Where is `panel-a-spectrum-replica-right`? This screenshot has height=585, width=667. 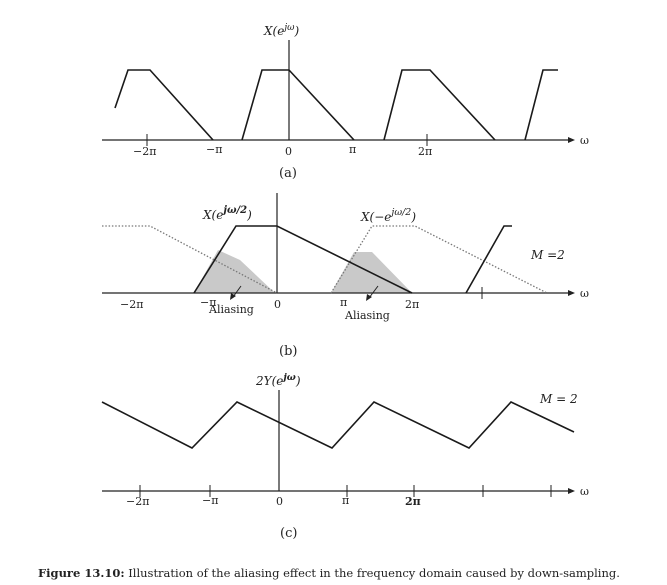 panel-a-spectrum-replica-right is located at coordinates (439, 105).